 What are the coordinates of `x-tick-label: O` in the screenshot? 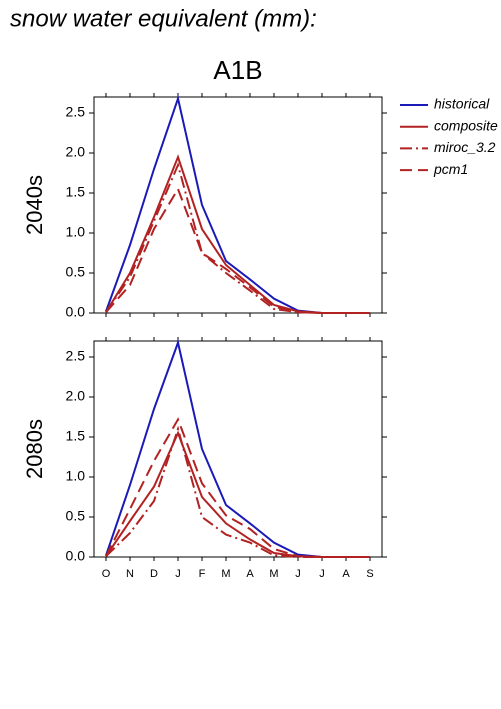 It's located at (106, 574).